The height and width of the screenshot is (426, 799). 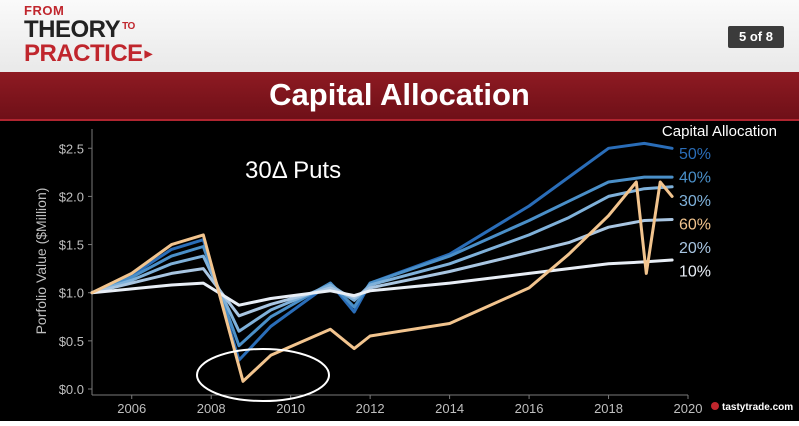 What do you see at coordinates (449, 408) in the screenshot?
I see `x-tick-label: 2014` at bounding box center [449, 408].